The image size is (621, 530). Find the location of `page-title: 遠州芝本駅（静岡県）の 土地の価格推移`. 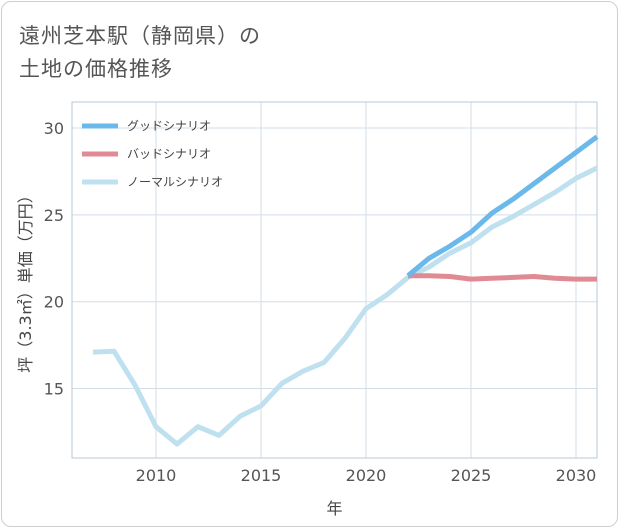

page-title: 遠州芝本駅（静岡県）の 土地の価格推移 is located at coordinates (140, 53).